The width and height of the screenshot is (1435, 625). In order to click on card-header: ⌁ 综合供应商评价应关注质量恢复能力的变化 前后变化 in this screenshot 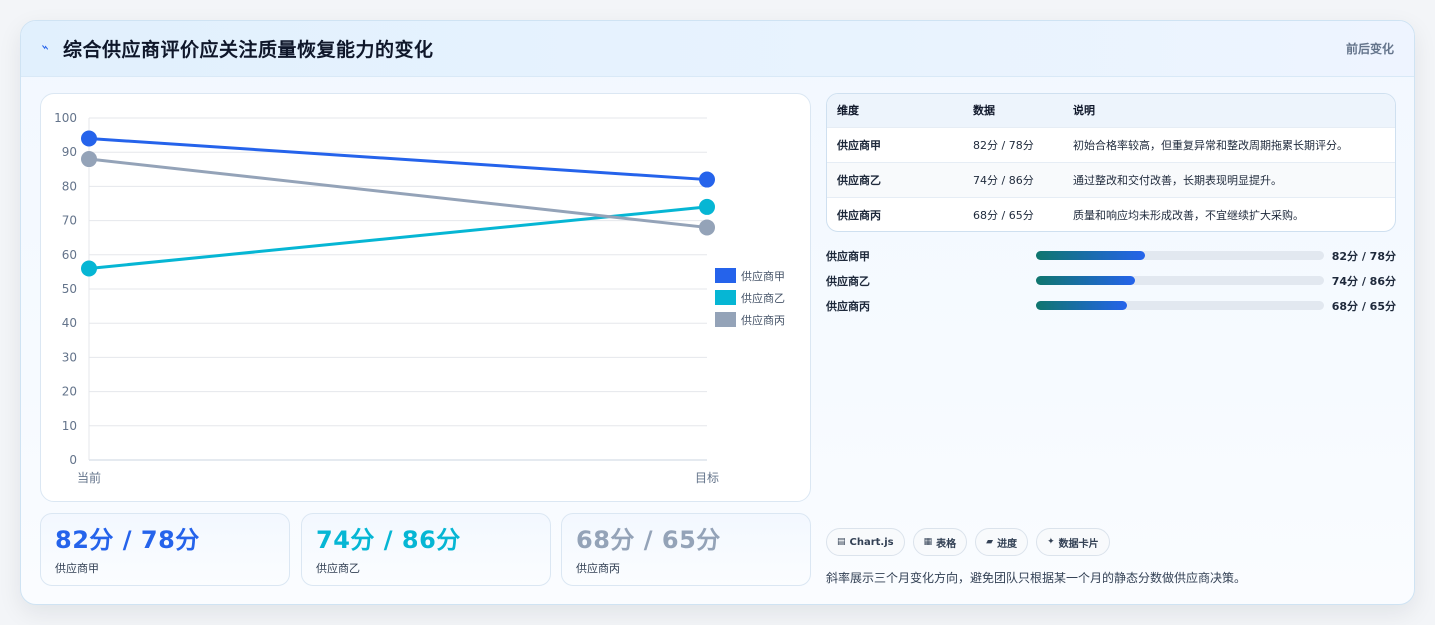, I will do `click(717, 49)`.